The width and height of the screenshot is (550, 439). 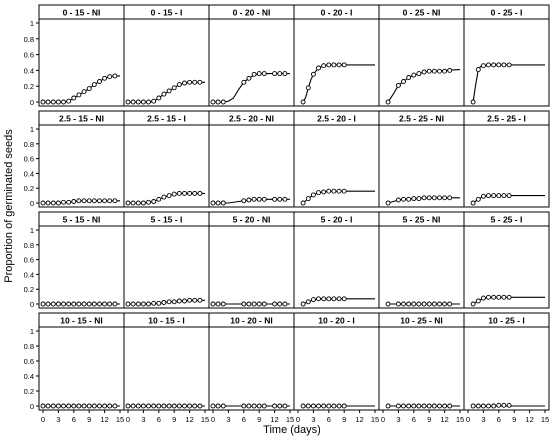 I want to click on panel: 10 - 15 - NI 0 0.2 0.4 0.6 0.8 1 0 3 6 9 12 15, so click(x=74, y=368).